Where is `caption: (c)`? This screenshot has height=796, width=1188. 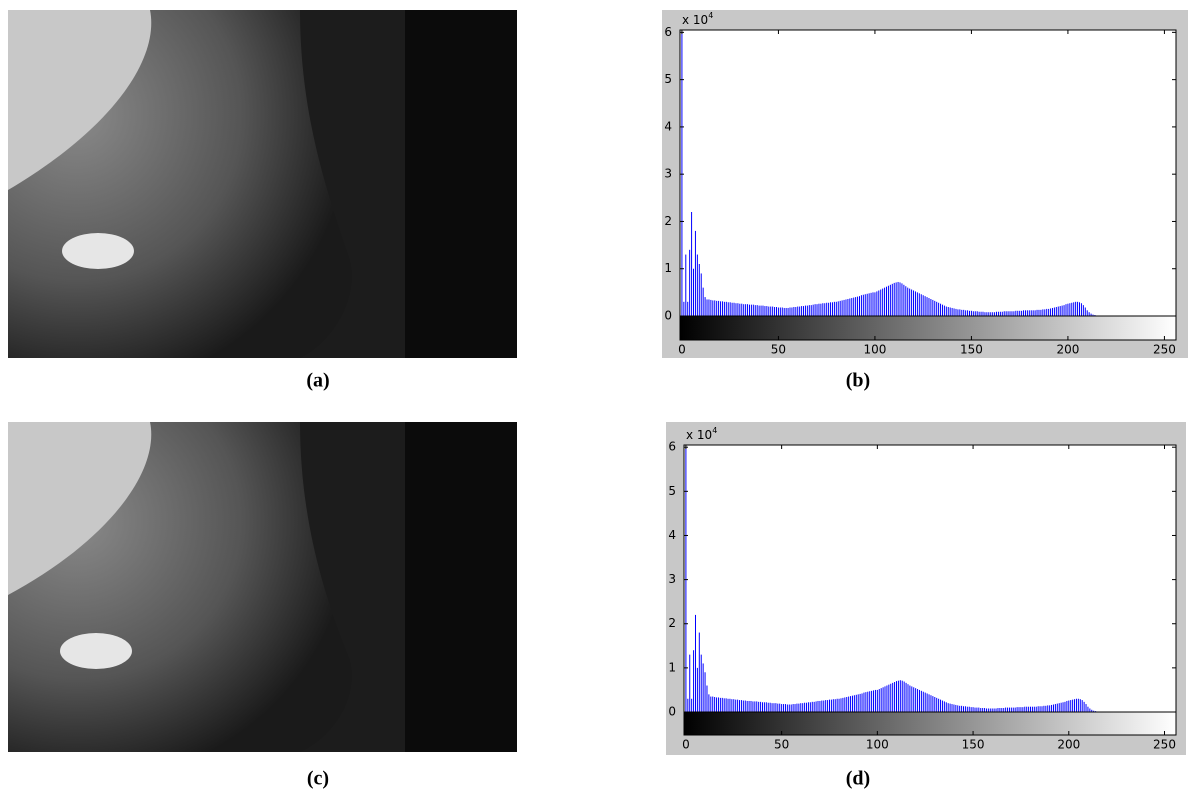
caption: (c) is located at coordinates (318, 779).